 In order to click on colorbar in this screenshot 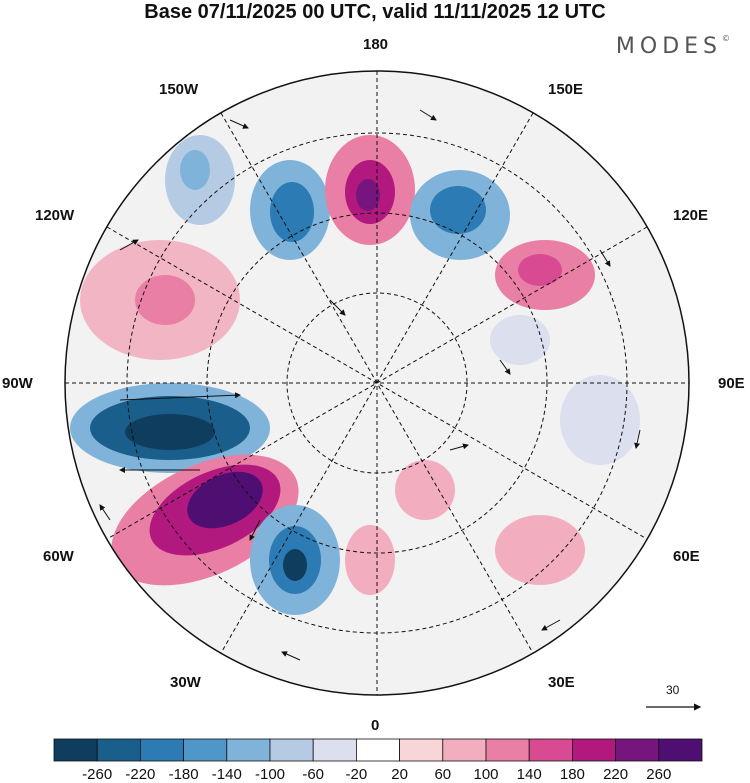, I will do `click(378, 750)`.